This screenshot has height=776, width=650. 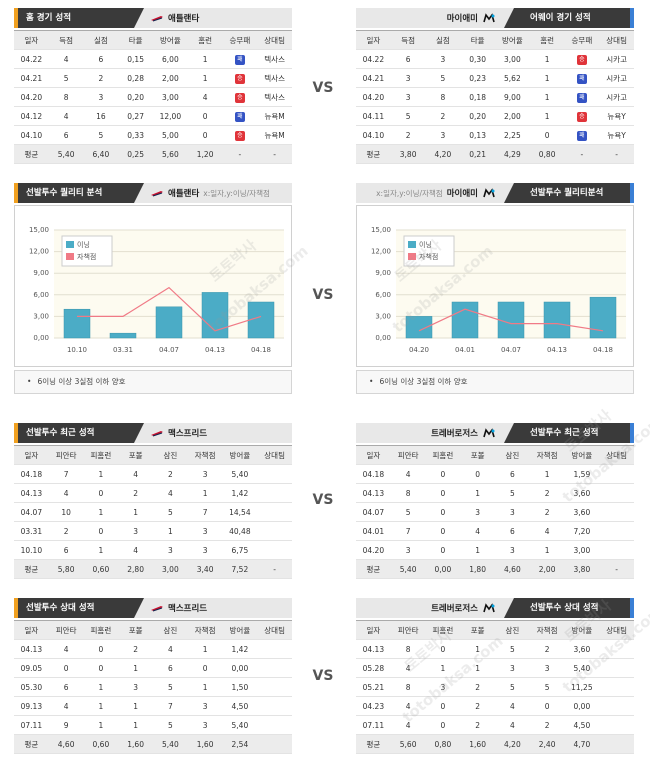 I want to click on team-name: 트레버로저스, so click(x=454, y=609).